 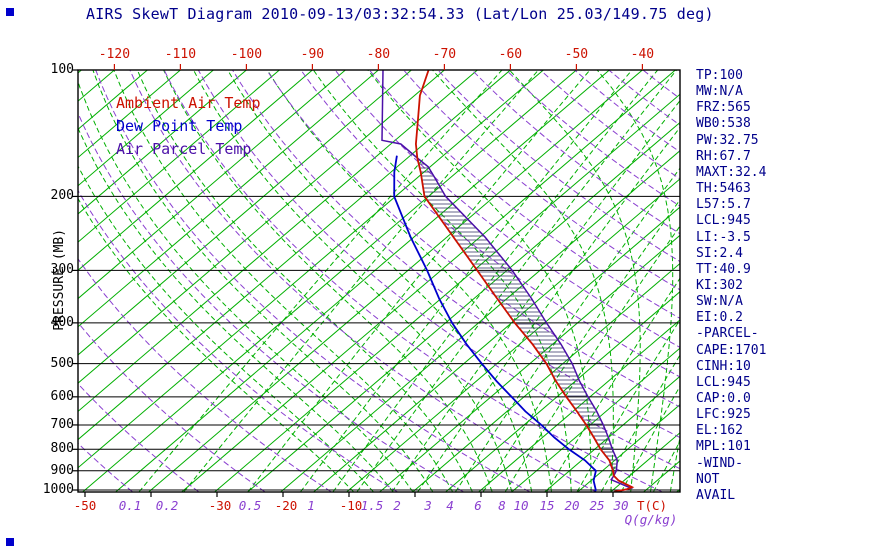 I want to click on dewpoint-curve, so click(x=495, y=323).